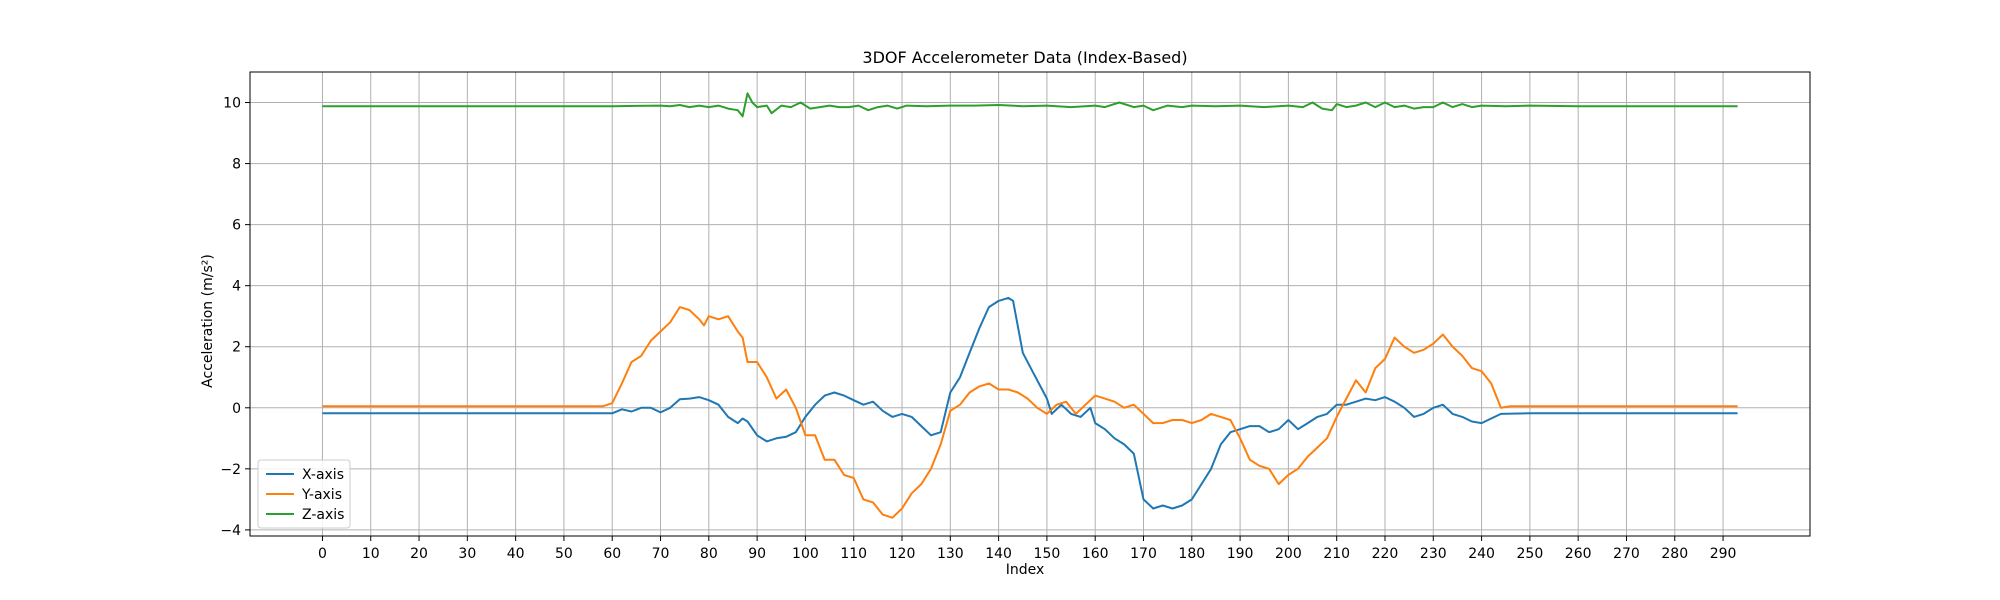 Image resolution: width=2000 pixels, height=600 pixels. I want to click on x-tick-label: 0, so click(322, 554).